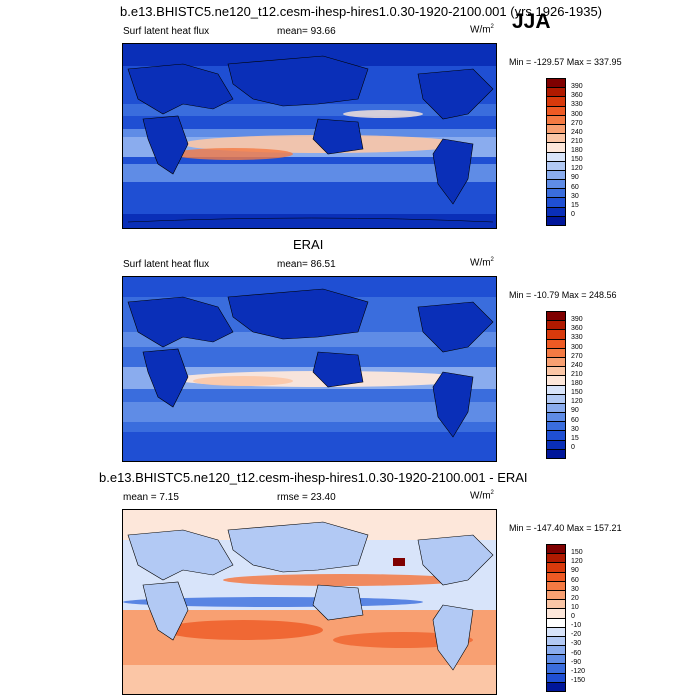  What do you see at coordinates (575, 607) in the screenshot?
I see `colorbar-tick-label: 10` at bounding box center [575, 607].